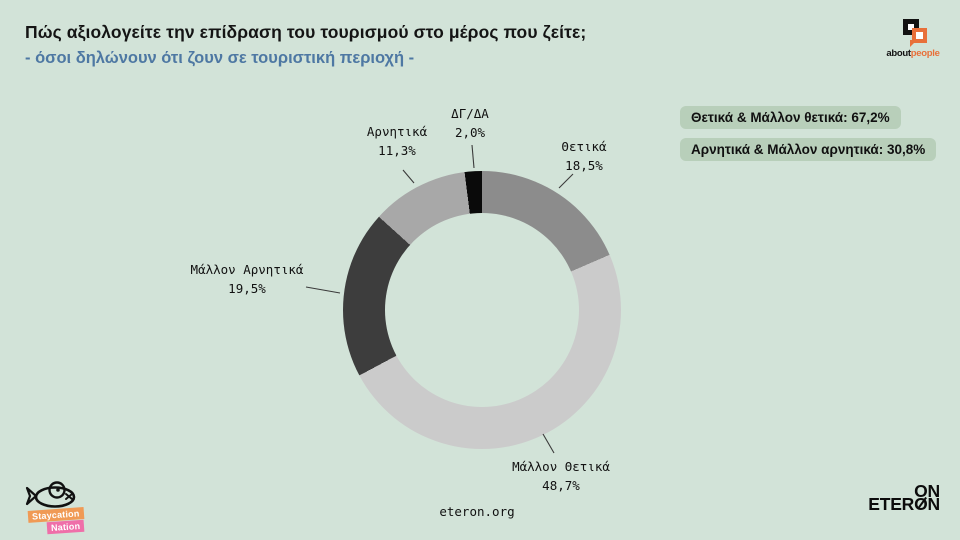 The image size is (960, 540). I want to click on aboutpeople-orange-square-icon, so click(919, 35).